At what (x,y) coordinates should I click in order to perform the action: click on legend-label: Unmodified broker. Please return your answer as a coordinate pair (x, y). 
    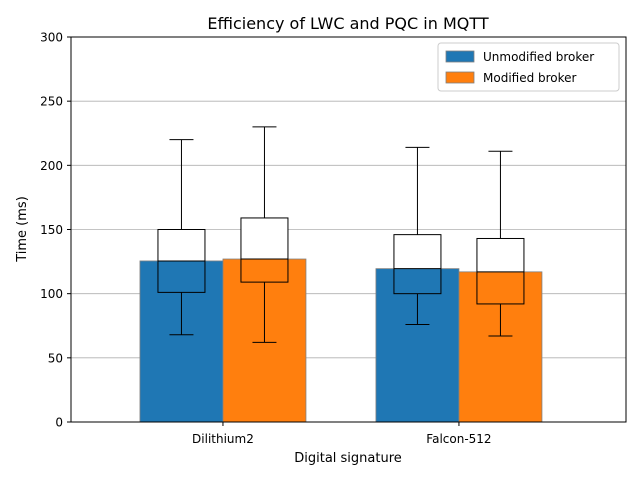
    Looking at the image, I should click on (538, 57).